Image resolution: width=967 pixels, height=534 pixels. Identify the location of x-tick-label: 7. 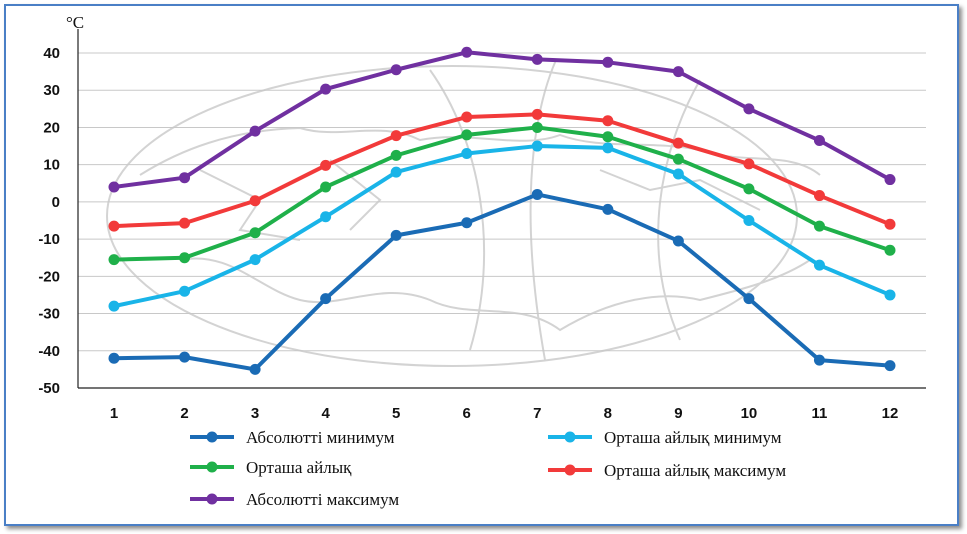
(537, 413).